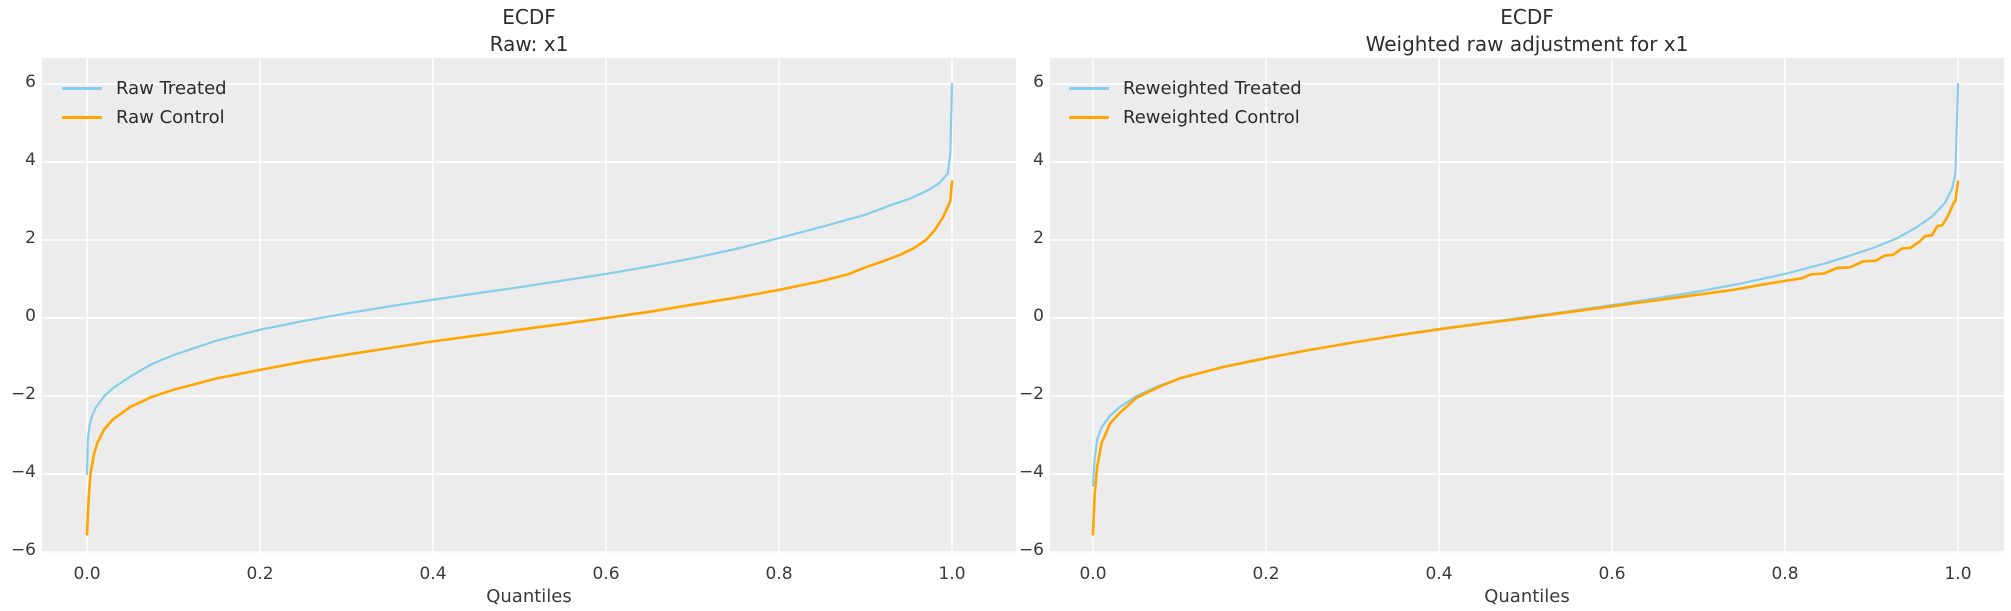  Describe the element at coordinates (1527, 44) in the screenshot. I see `panel-weighted-title-line2: Weighted raw adjustment for x1` at that location.